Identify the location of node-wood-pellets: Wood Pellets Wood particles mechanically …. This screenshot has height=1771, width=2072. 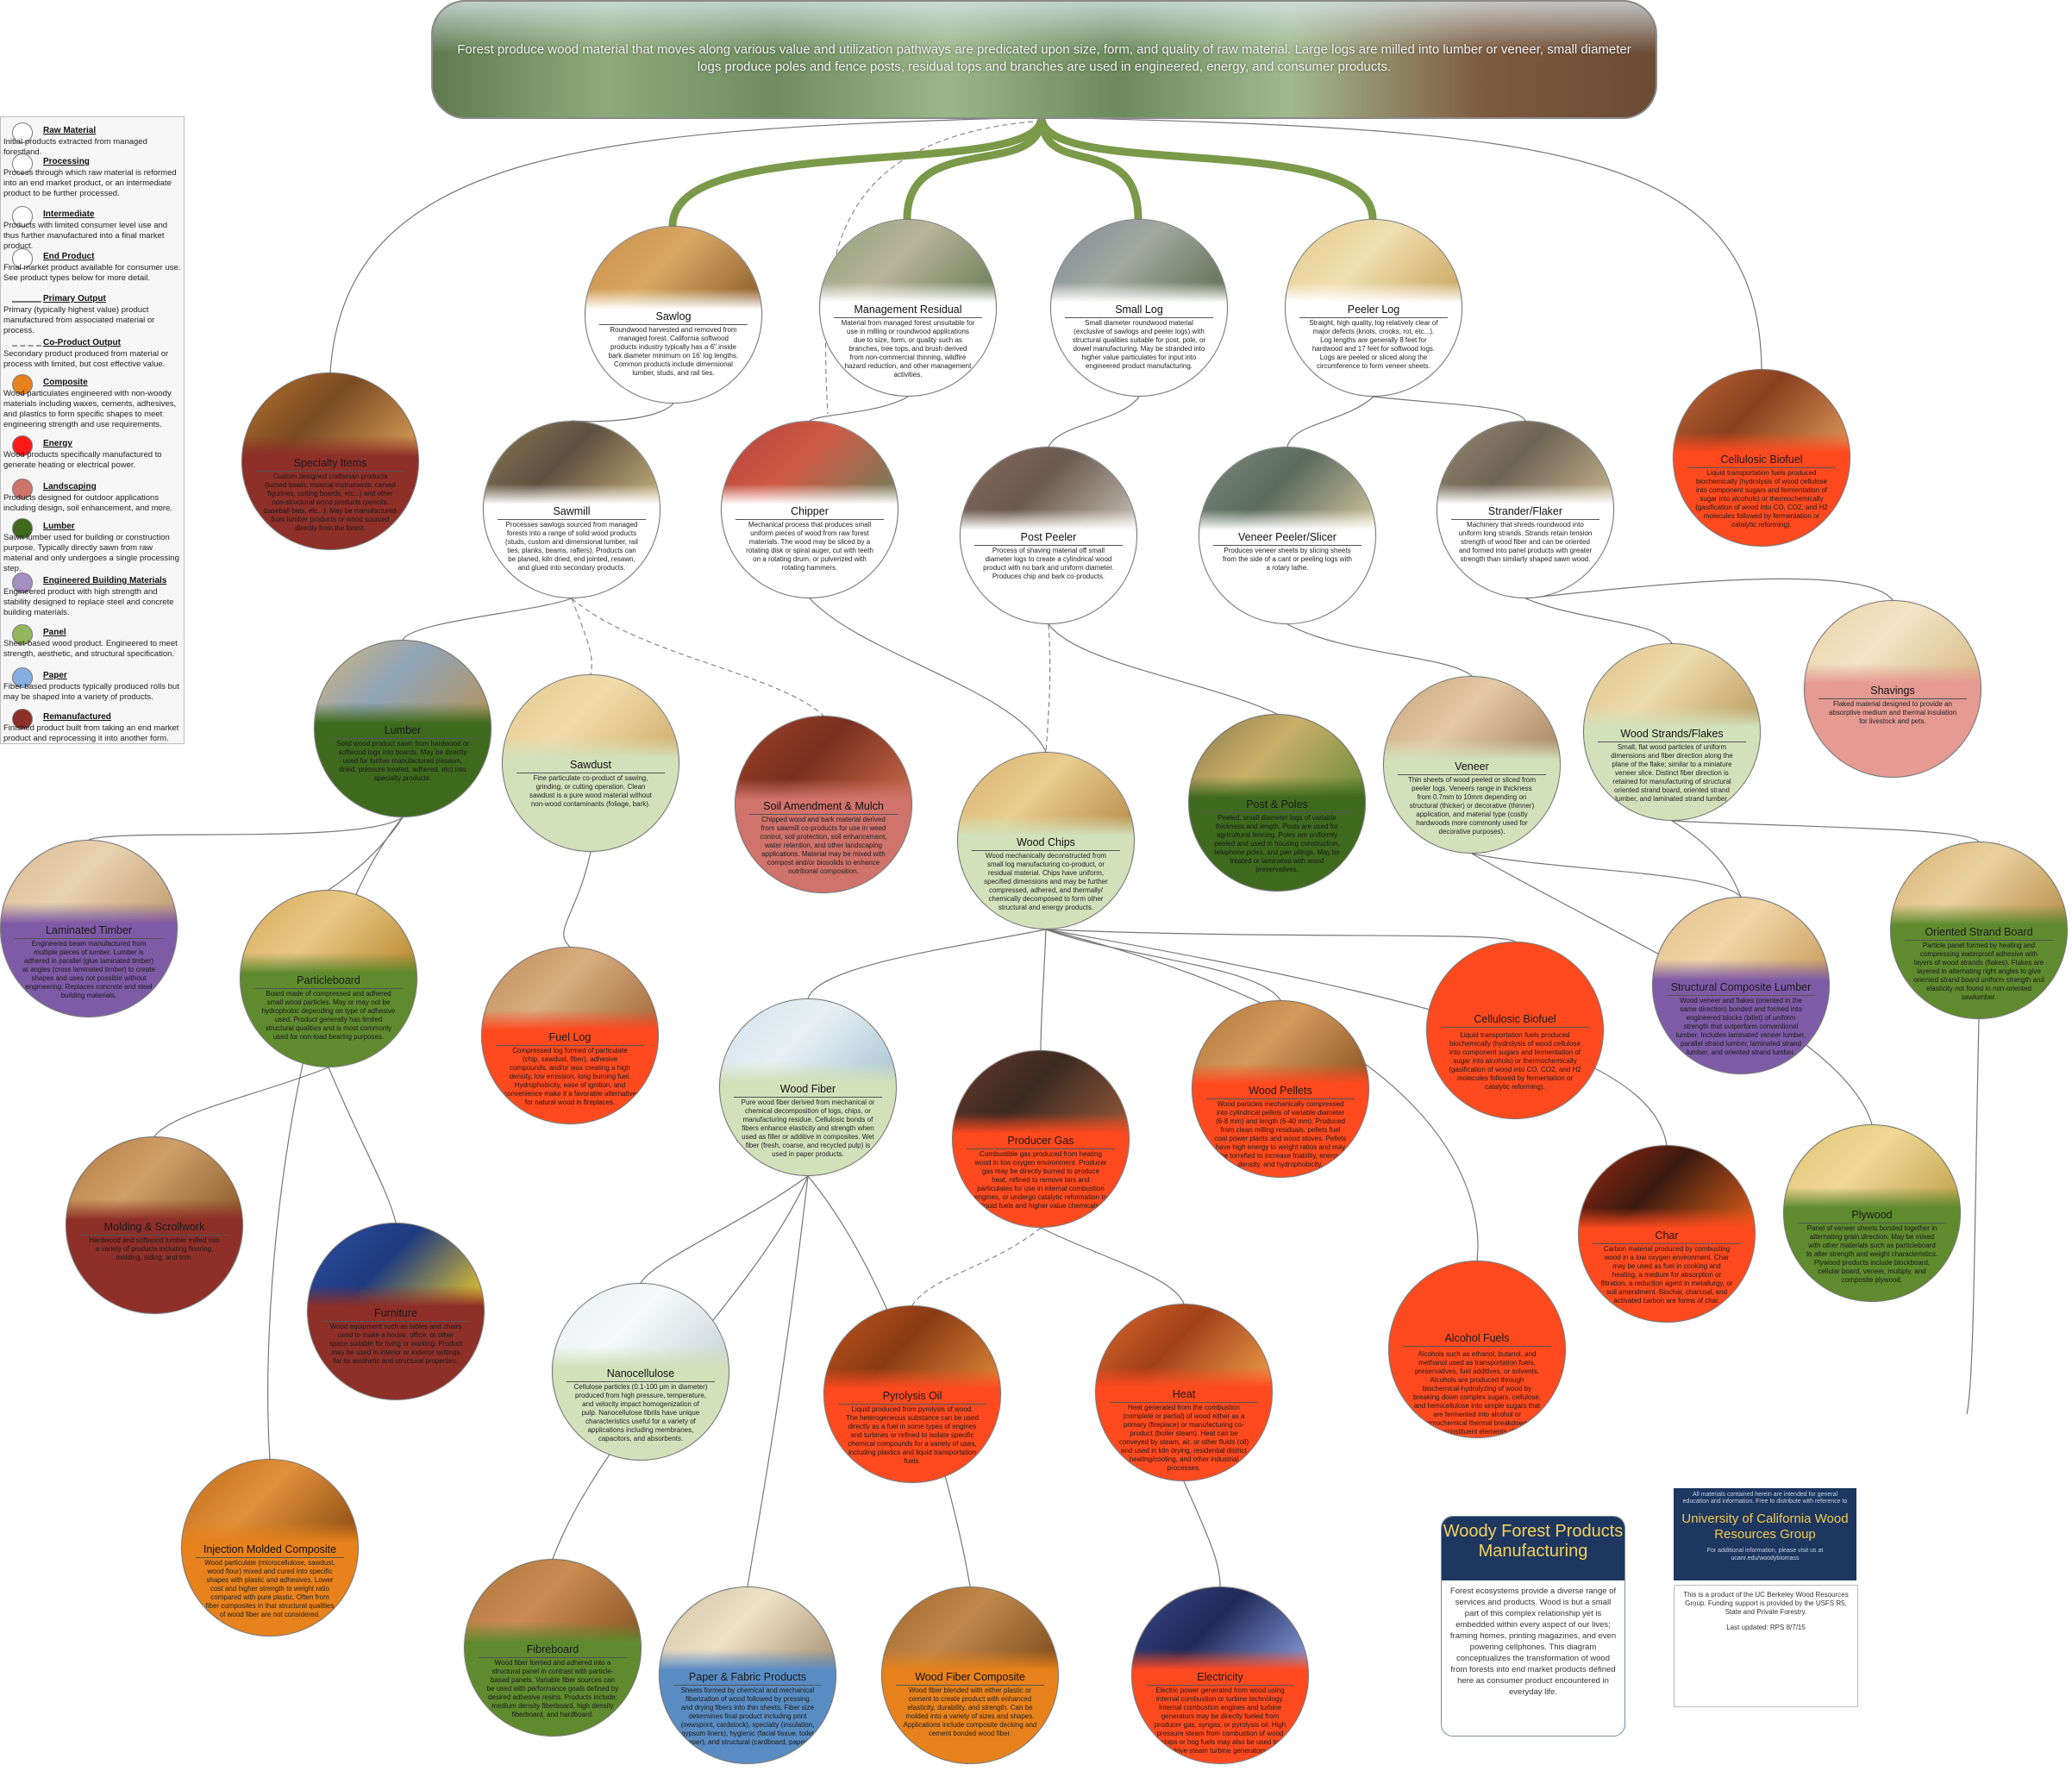
(1280, 1089).